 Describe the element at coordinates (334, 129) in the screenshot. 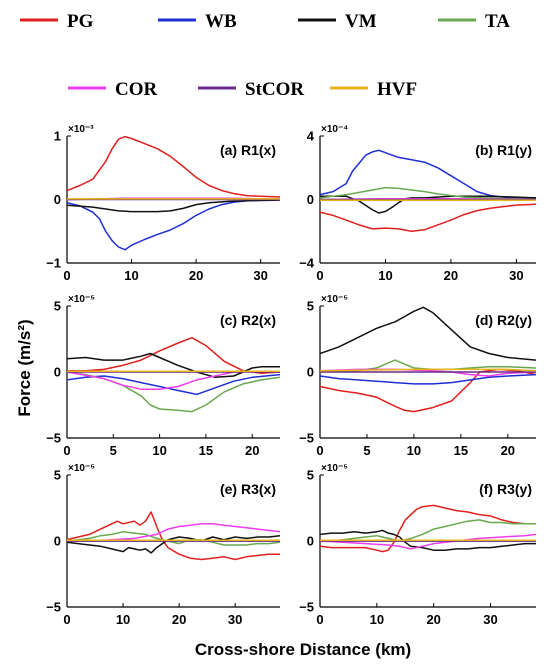

I see `exponent-label: ×10⁻⁴` at that location.